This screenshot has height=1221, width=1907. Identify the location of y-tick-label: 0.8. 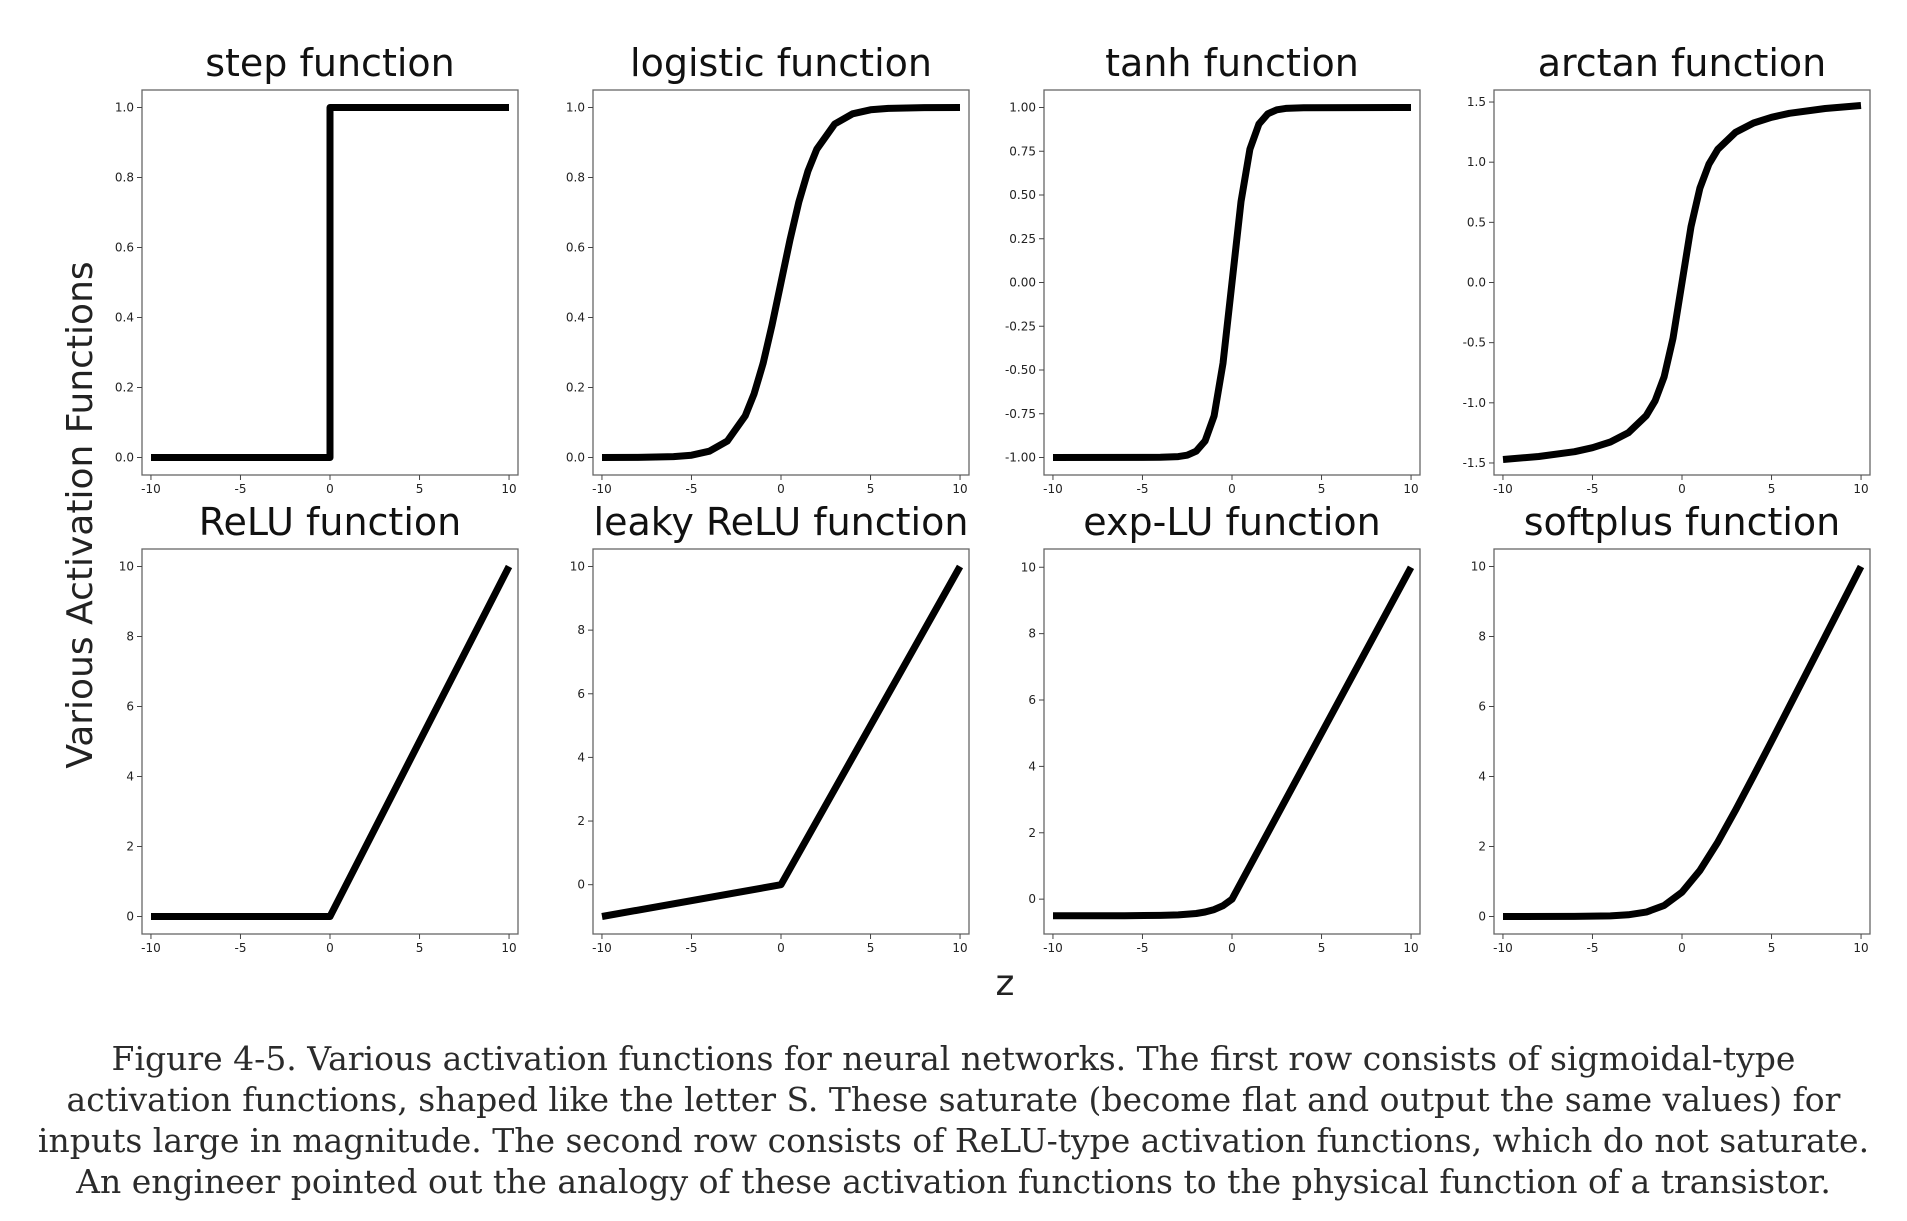
(575, 178).